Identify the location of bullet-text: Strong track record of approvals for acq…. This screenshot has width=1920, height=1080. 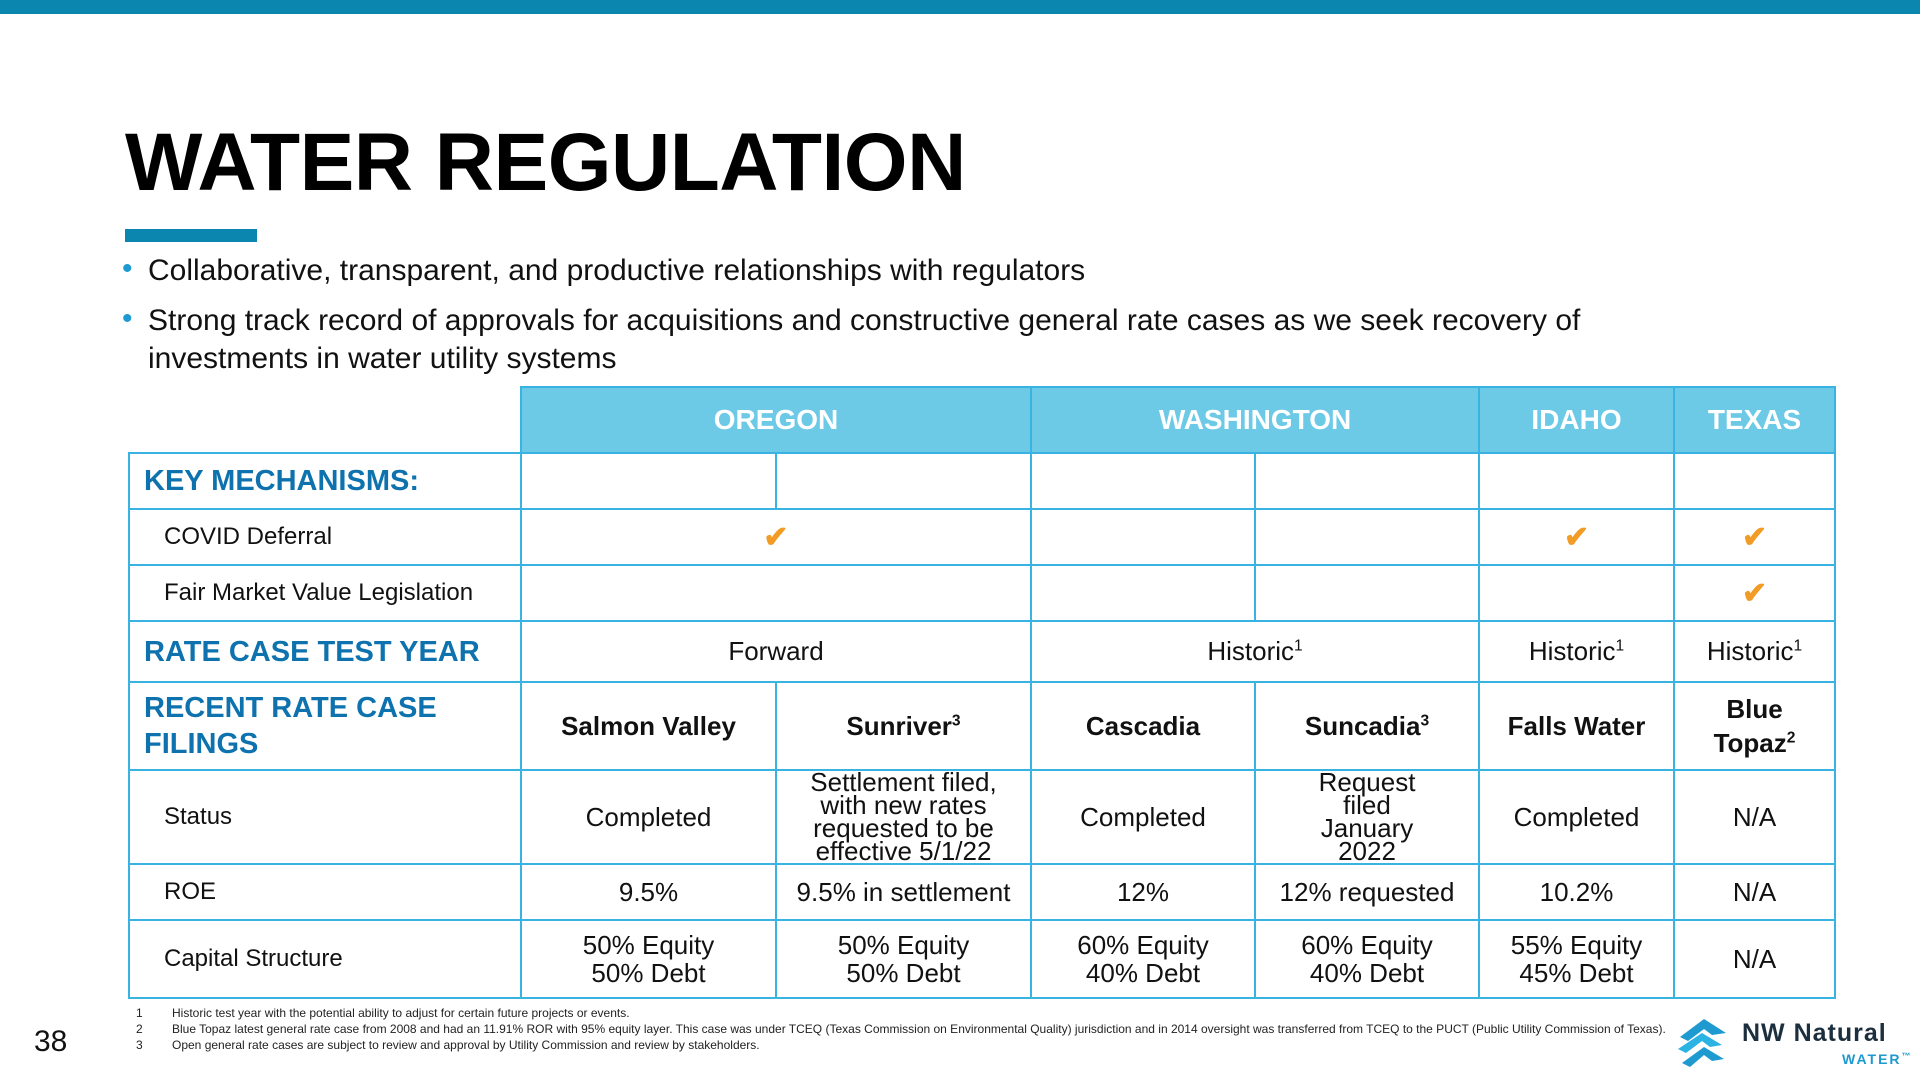
(864, 339).